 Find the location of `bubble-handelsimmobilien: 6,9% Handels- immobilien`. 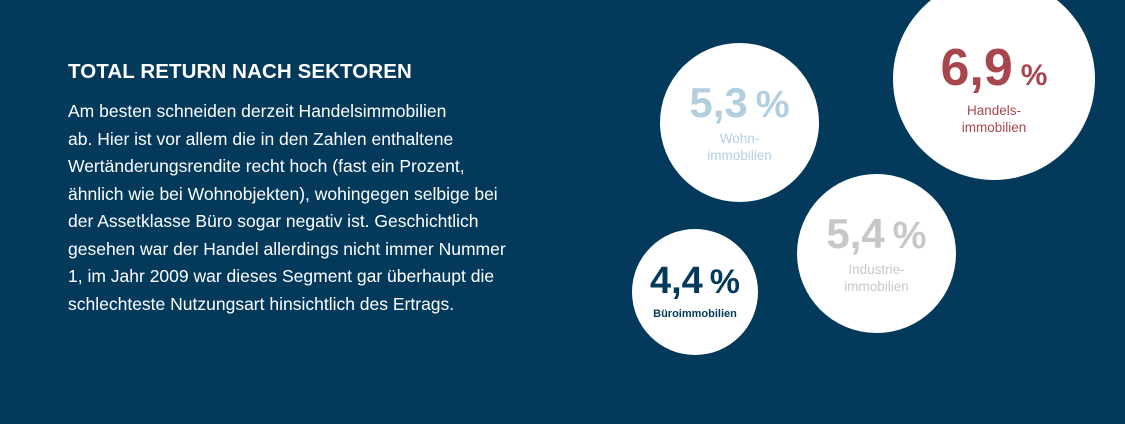

bubble-handelsimmobilien: 6,9% Handels- immobilien is located at coordinates (994, 90).